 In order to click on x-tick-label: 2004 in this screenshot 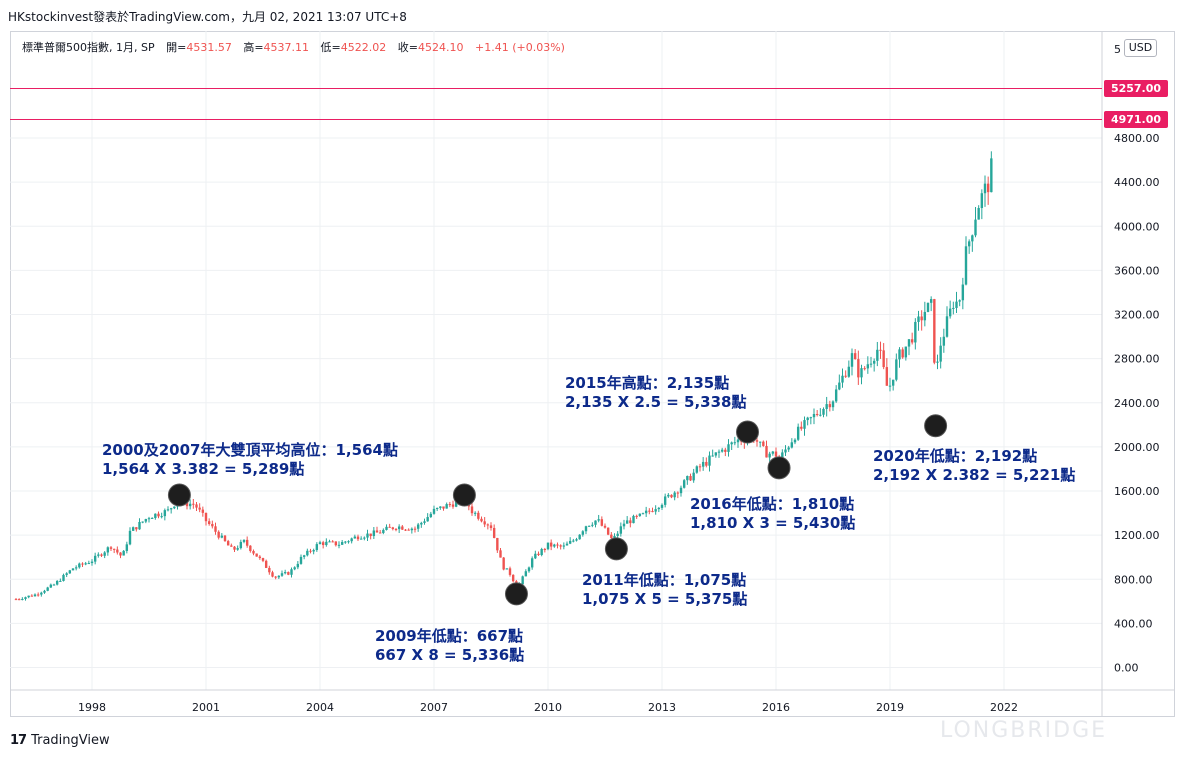, I will do `click(320, 707)`.